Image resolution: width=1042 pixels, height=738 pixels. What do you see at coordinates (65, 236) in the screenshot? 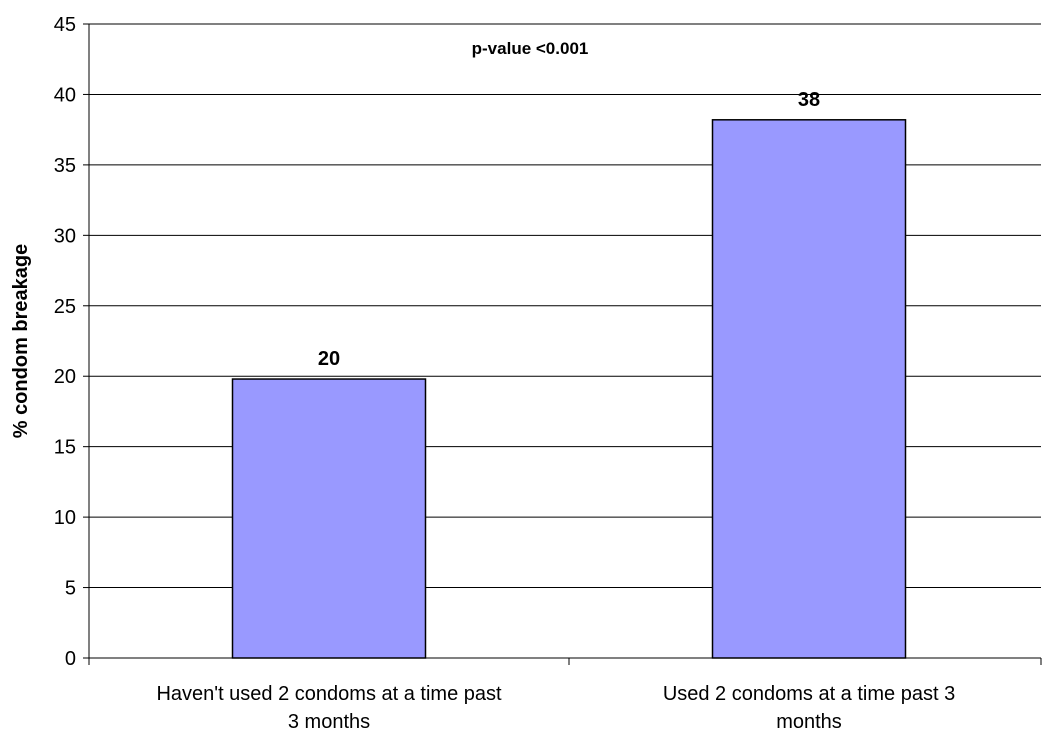
I see `y-tick-label-30: 30` at bounding box center [65, 236].